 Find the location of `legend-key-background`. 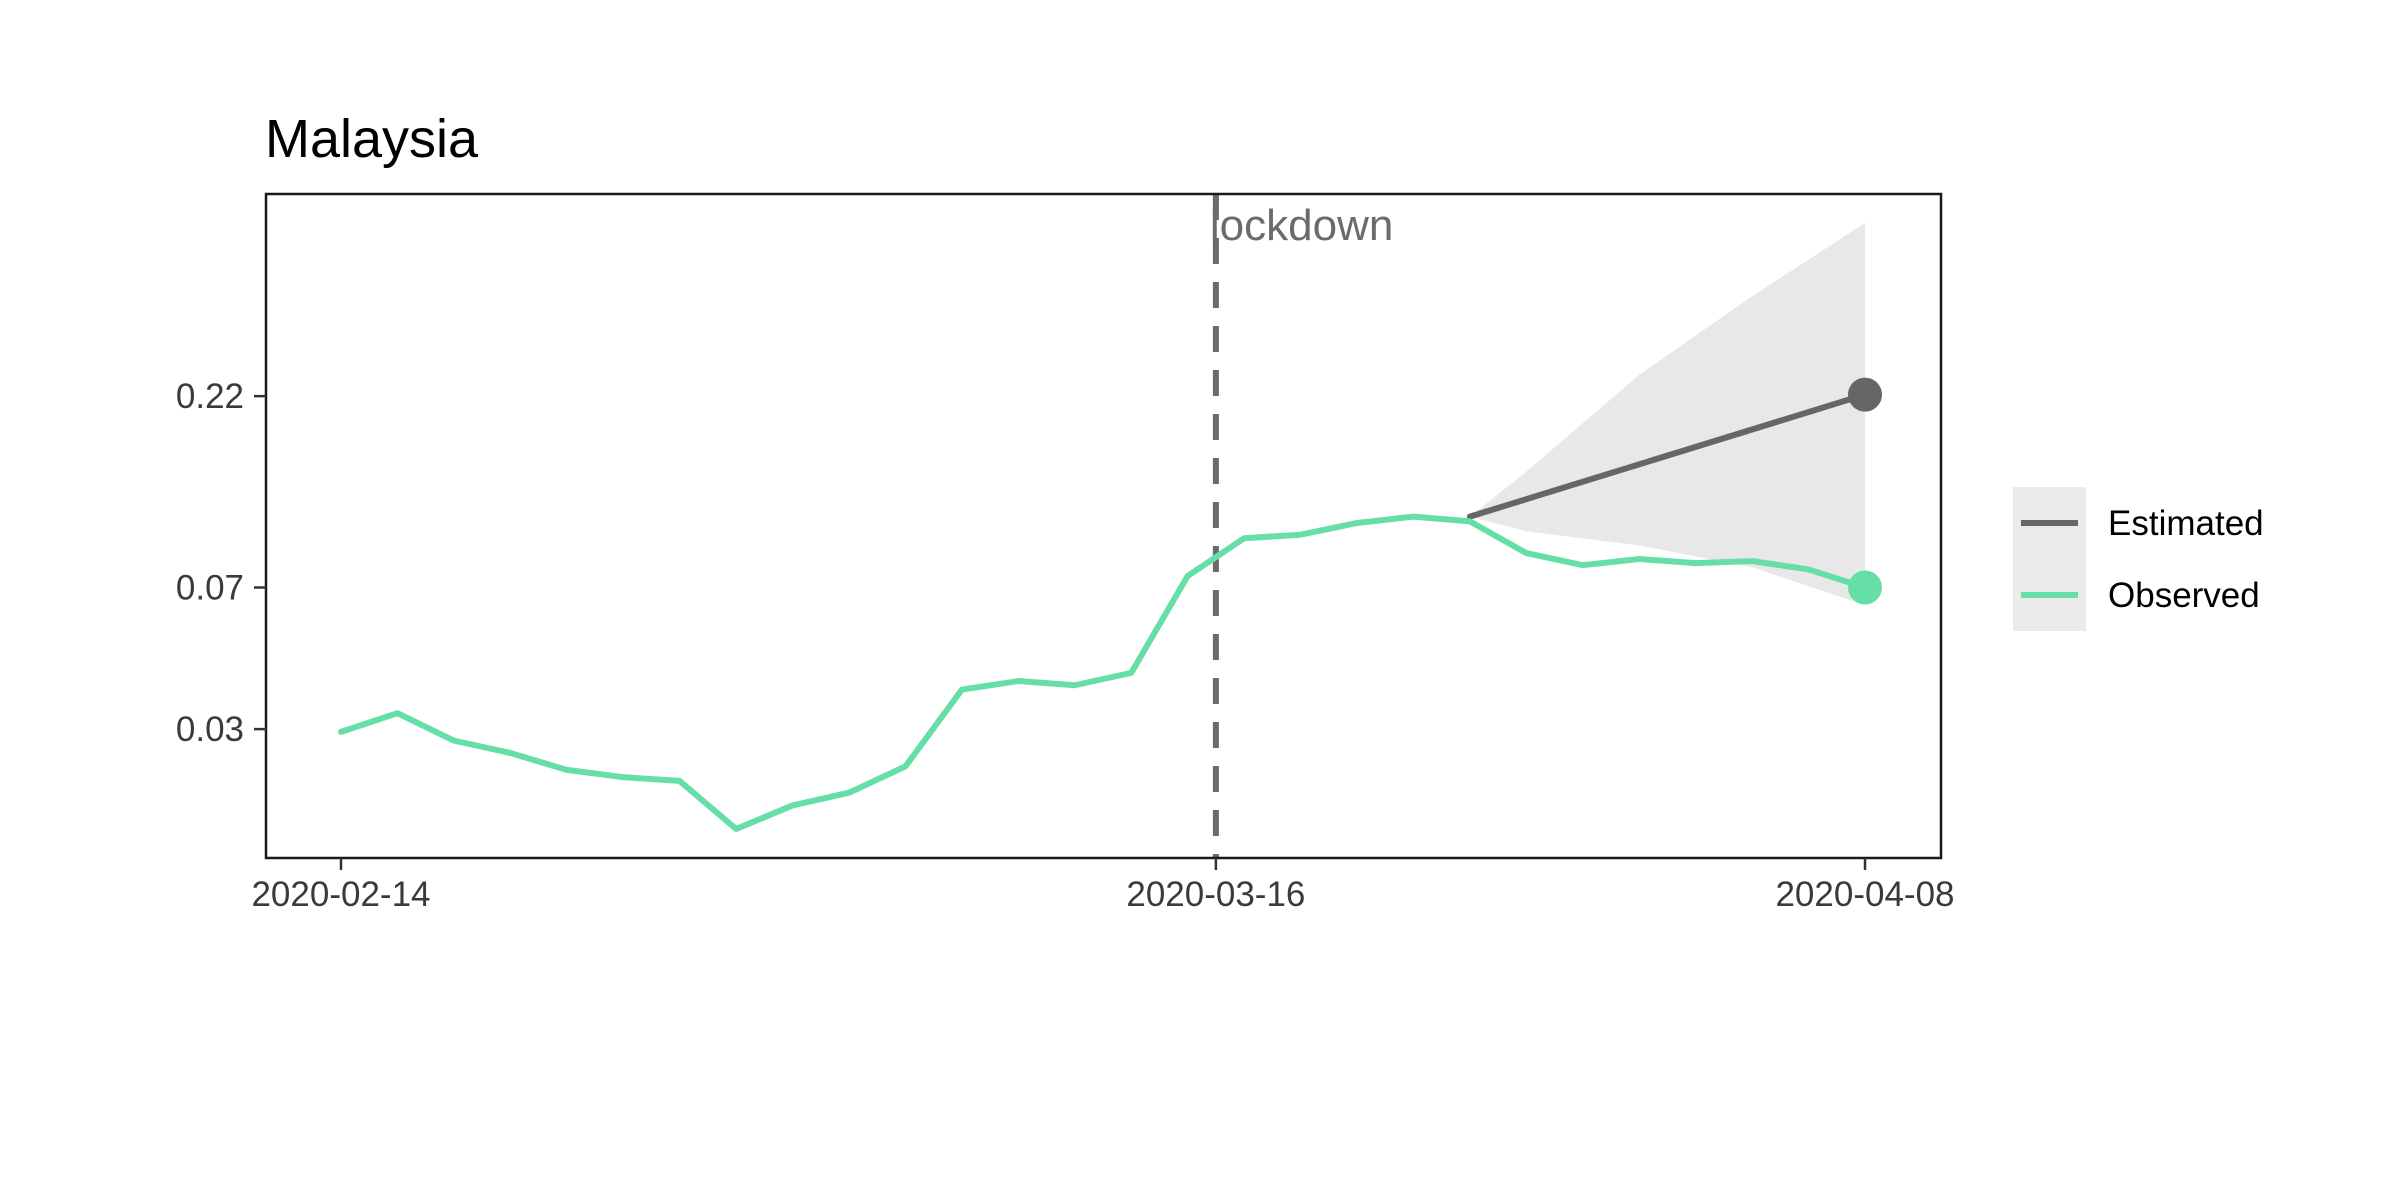

legend-key-background is located at coordinates (2049, 559).